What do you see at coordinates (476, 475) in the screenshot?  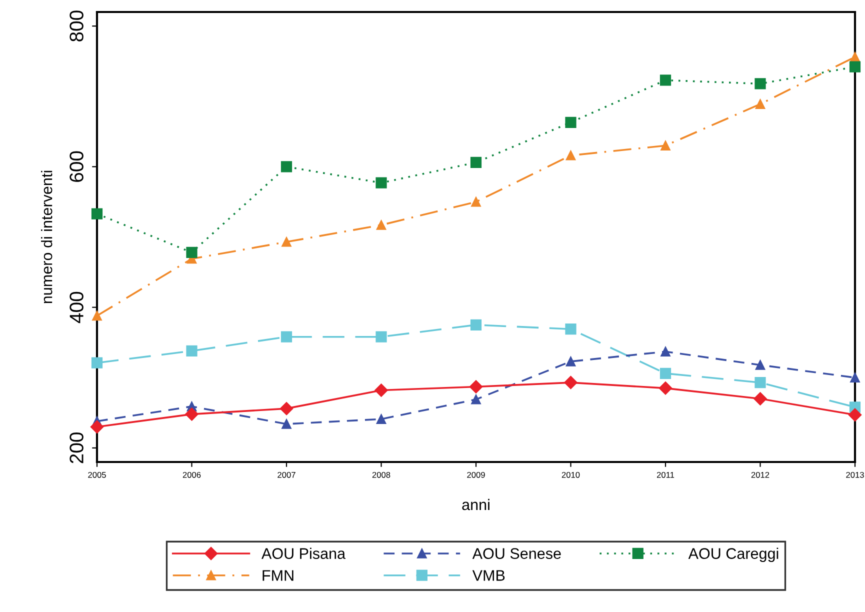 I see `x-tick-label: 2009` at bounding box center [476, 475].